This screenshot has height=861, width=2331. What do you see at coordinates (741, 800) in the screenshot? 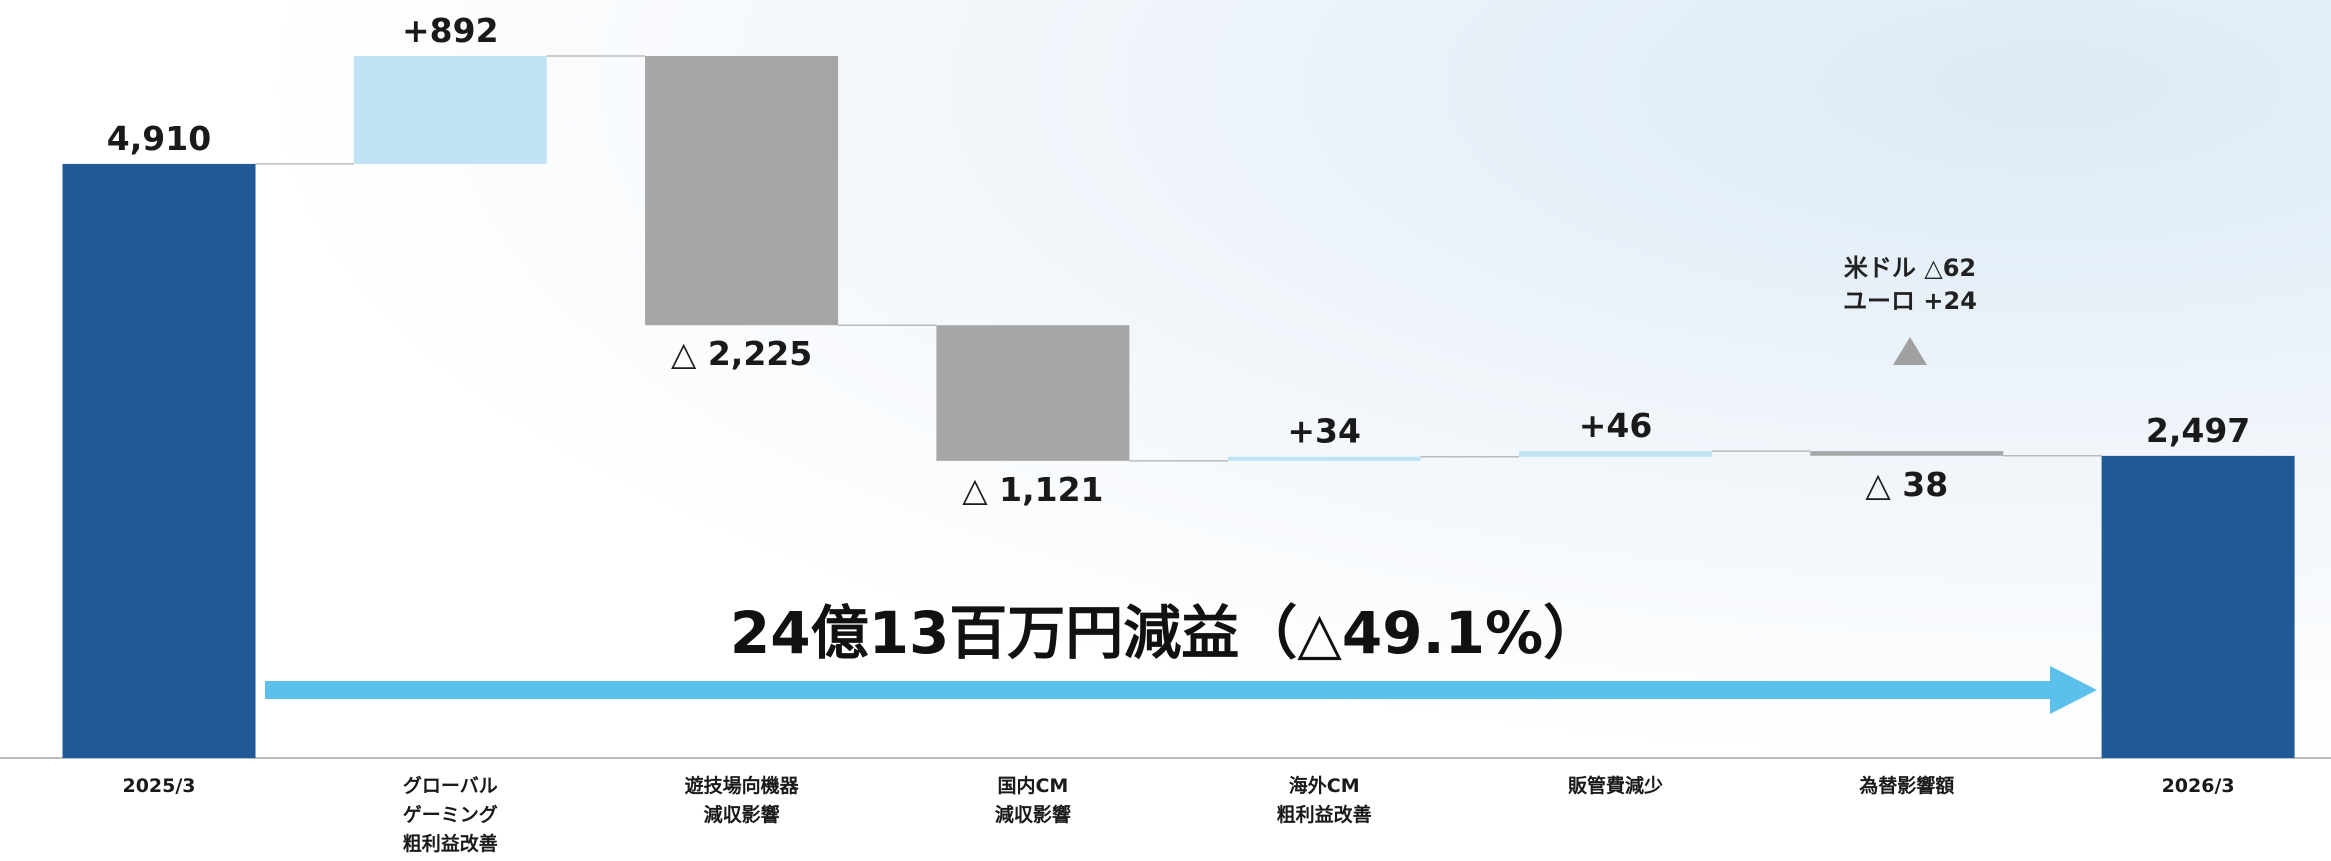
I see `category-label: 遊技場向機器 減収影響` at bounding box center [741, 800].